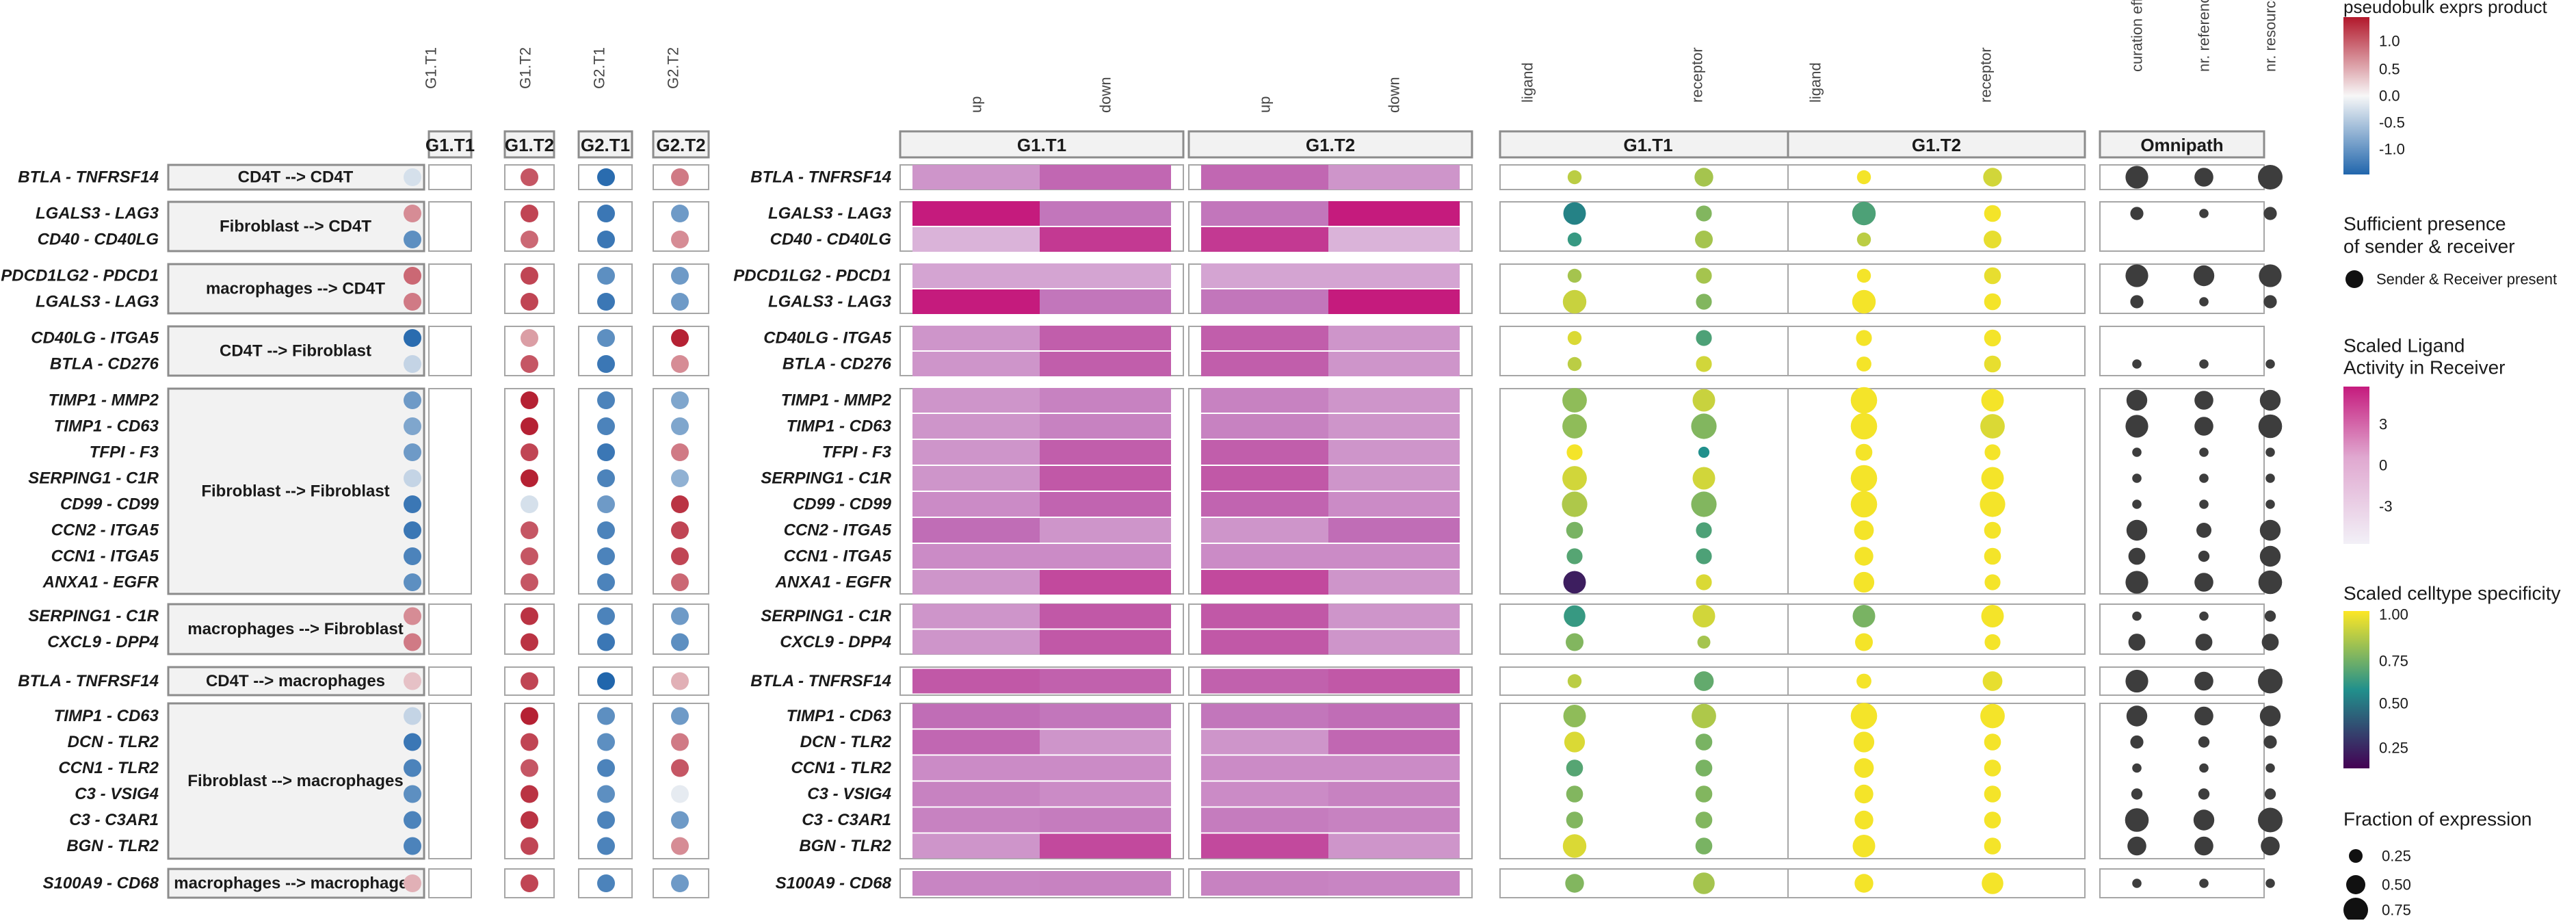  I want to click on legend-expr-title: pseudobulk exprs product, so click(2445, 8).